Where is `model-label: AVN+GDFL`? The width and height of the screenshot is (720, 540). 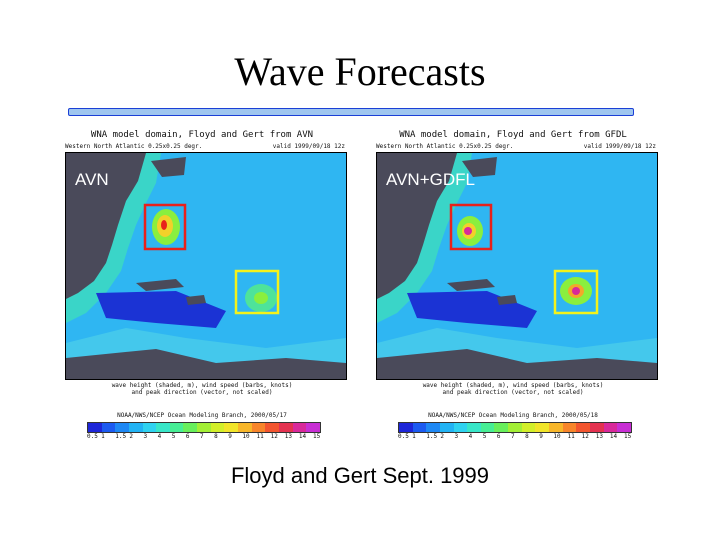 model-label: AVN+GDFL is located at coordinates (430, 179).